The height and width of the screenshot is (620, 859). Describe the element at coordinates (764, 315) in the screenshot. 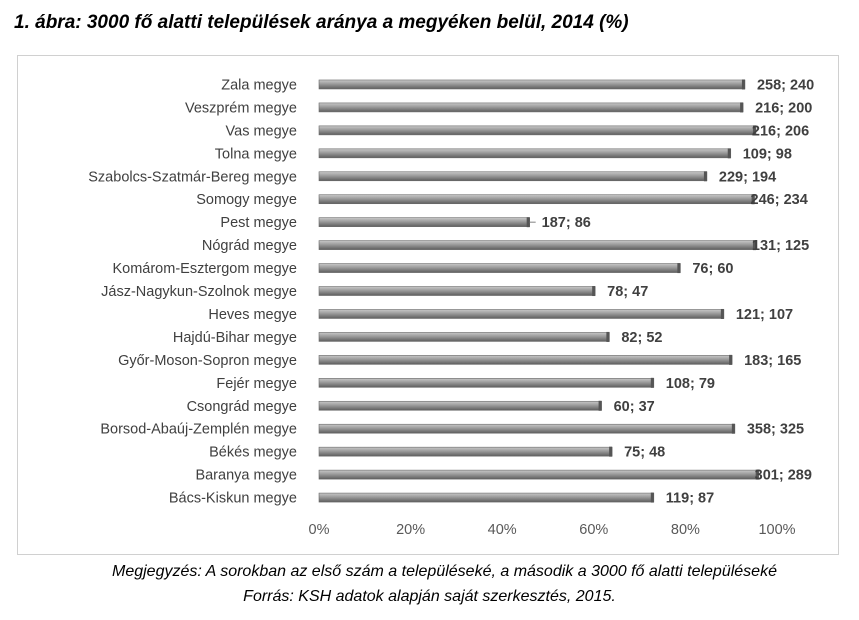

I see `data-label: 121; 107` at that location.